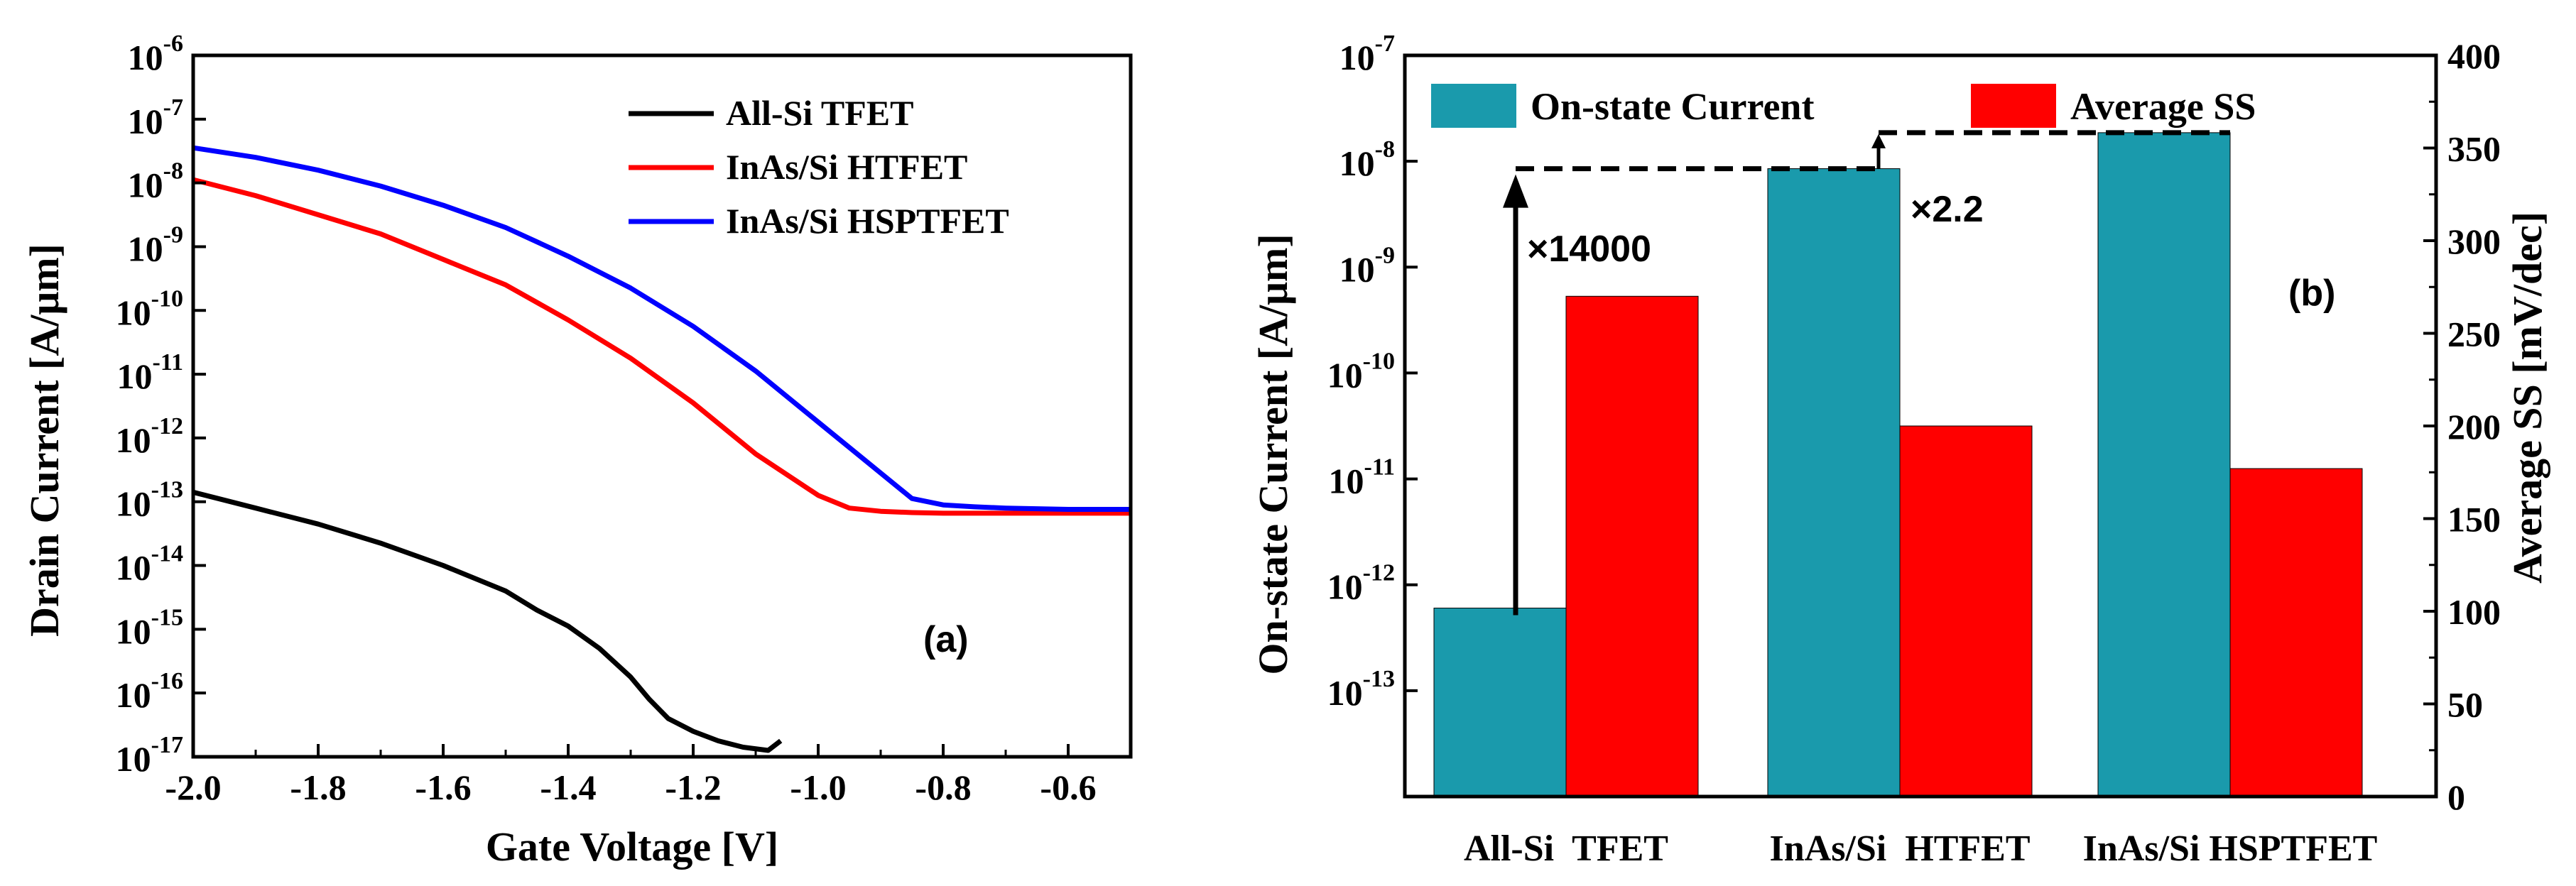 This screenshot has width=2576, height=886. I want to click on y-tick-label: 10⁻¹⁰, so click(150, 308).